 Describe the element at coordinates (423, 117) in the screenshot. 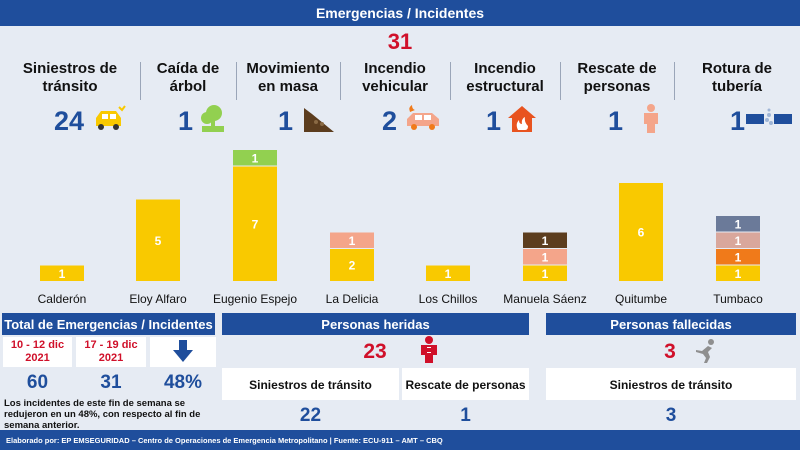

I see `car-fire-icon` at that location.